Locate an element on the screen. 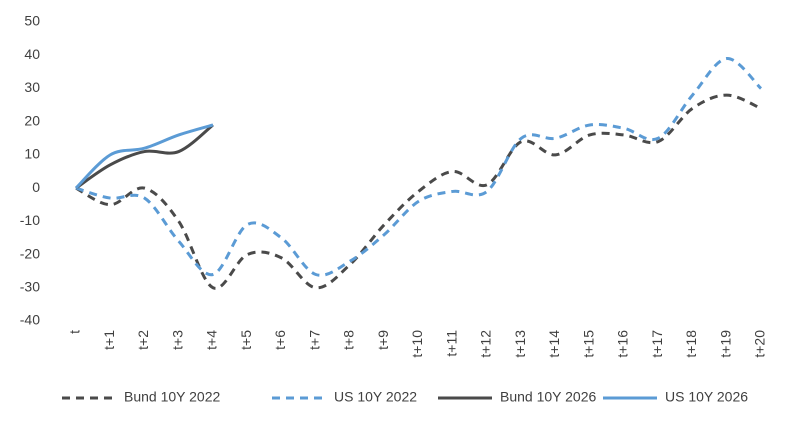 The image size is (800, 425). x-tick-label: t+18 is located at coordinates (691, 344).